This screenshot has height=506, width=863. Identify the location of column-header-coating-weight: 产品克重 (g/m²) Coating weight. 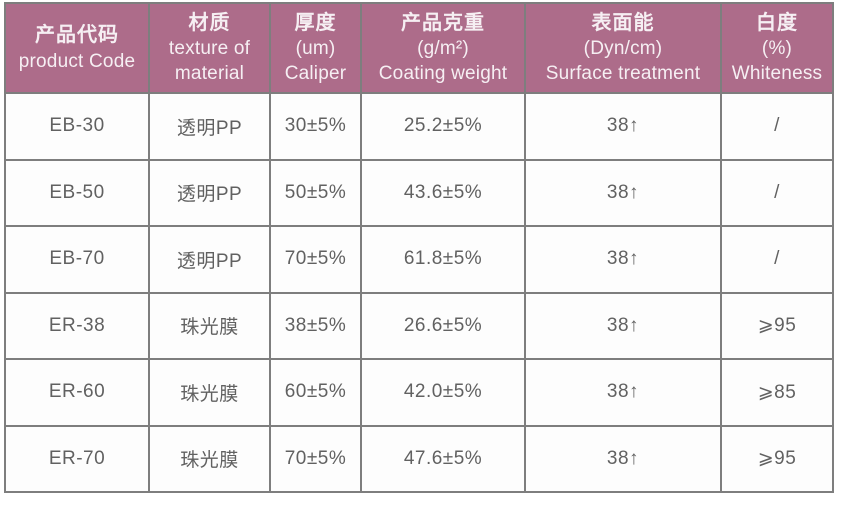
(443, 48).